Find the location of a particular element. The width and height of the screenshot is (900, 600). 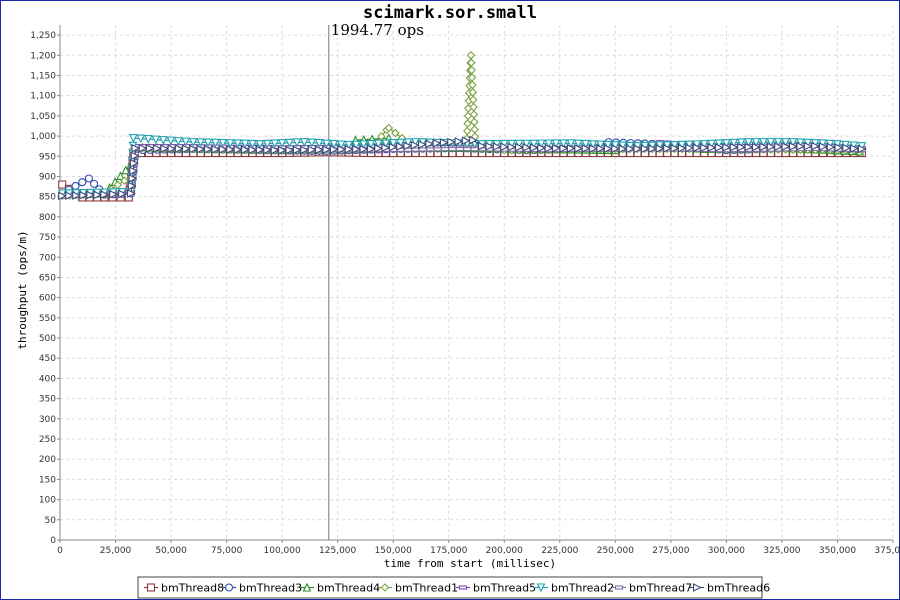

legend-box is located at coordinates (450, 587).